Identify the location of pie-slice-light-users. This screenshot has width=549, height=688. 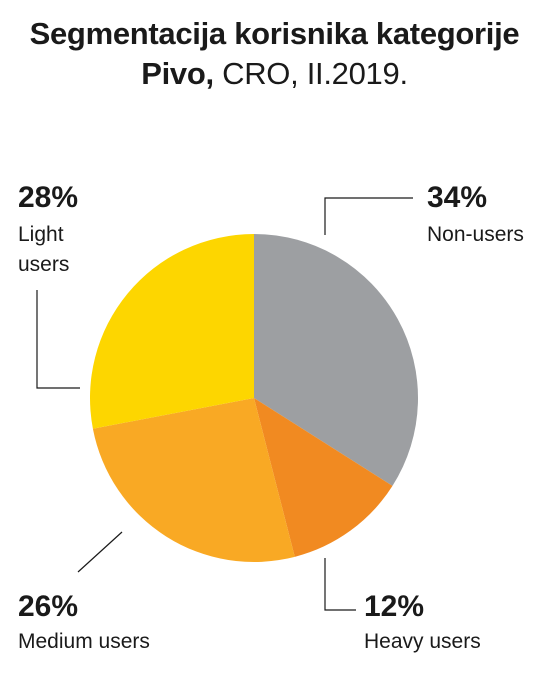
(172, 331).